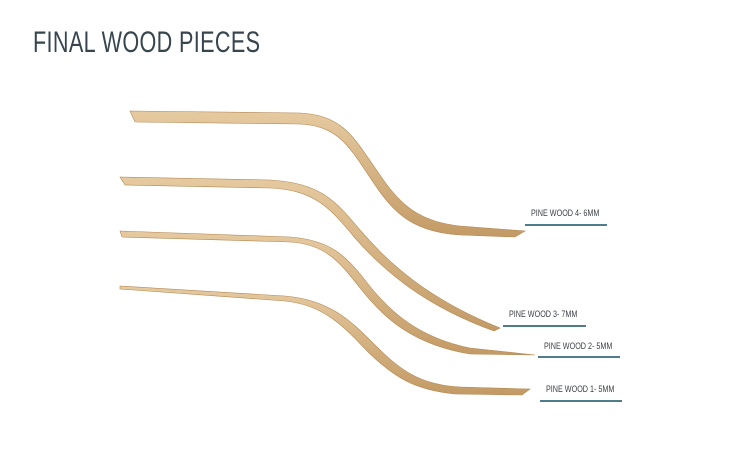 The width and height of the screenshot is (730, 472). Describe the element at coordinates (566, 225) in the screenshot. I see `piece-4-underline` at that location.